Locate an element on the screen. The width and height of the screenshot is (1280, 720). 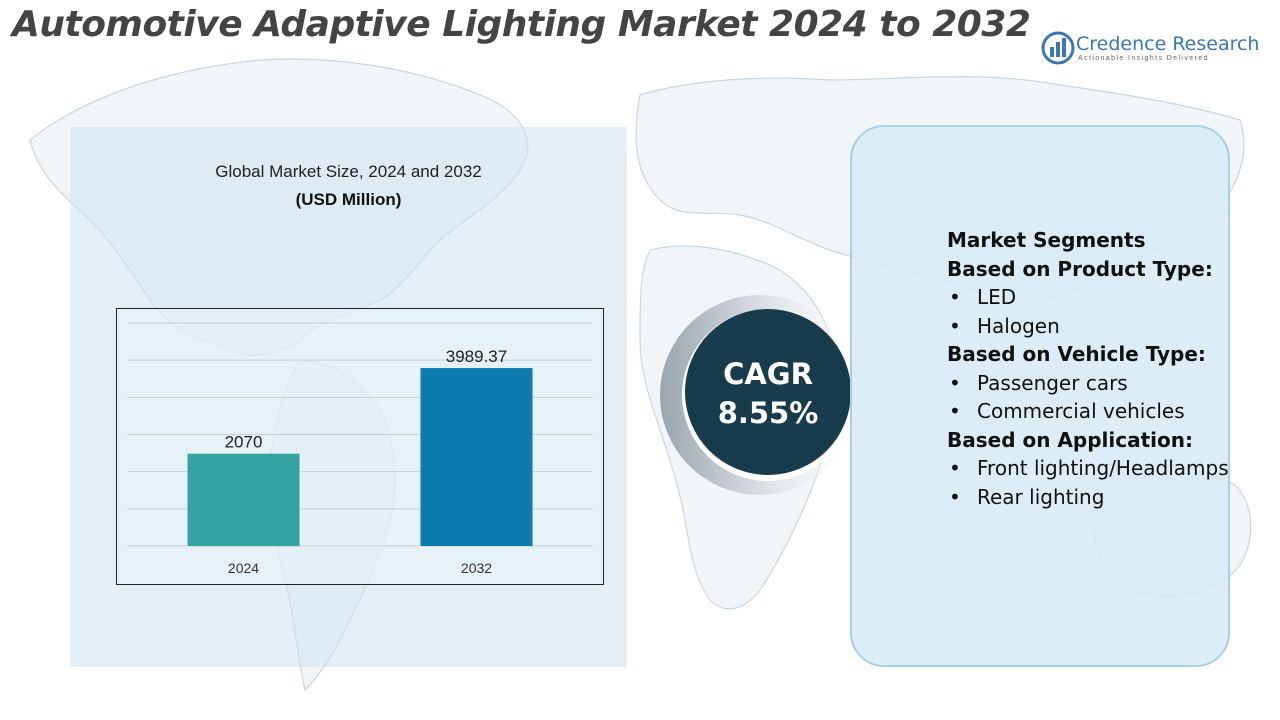
segment-item-led: LED is located at coordinates (1092, 297).